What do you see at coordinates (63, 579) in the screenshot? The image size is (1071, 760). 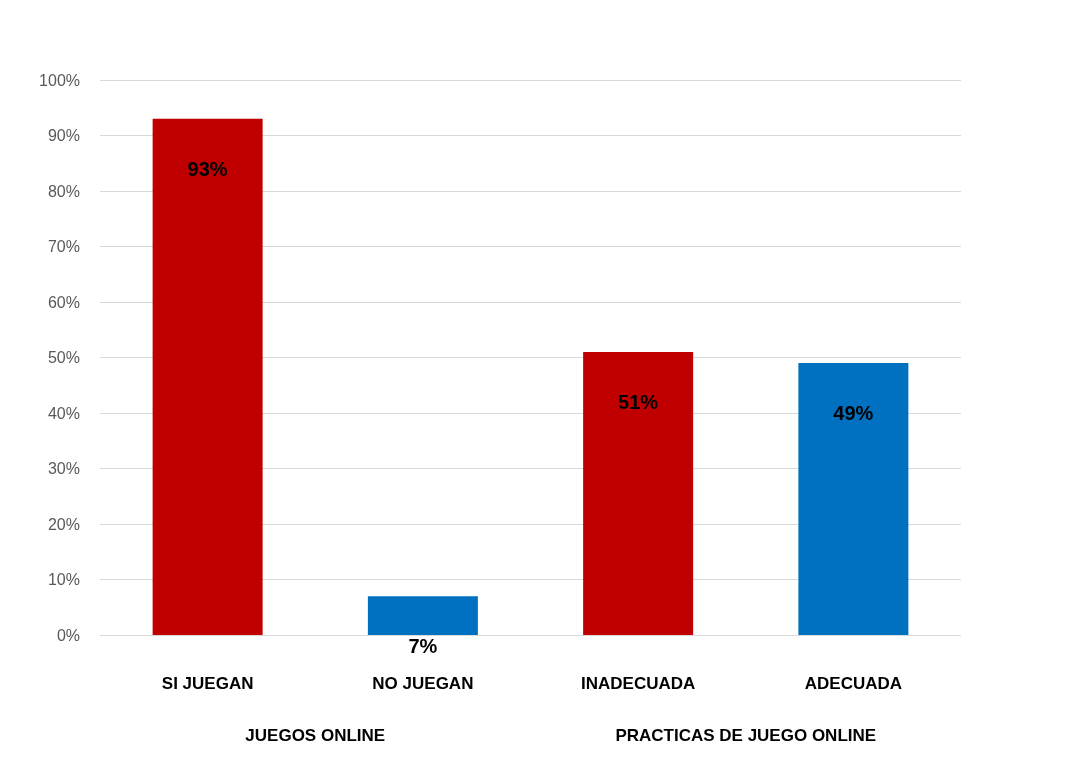 I see `y-tick-label: 10%` at bounding box center [63, 579].